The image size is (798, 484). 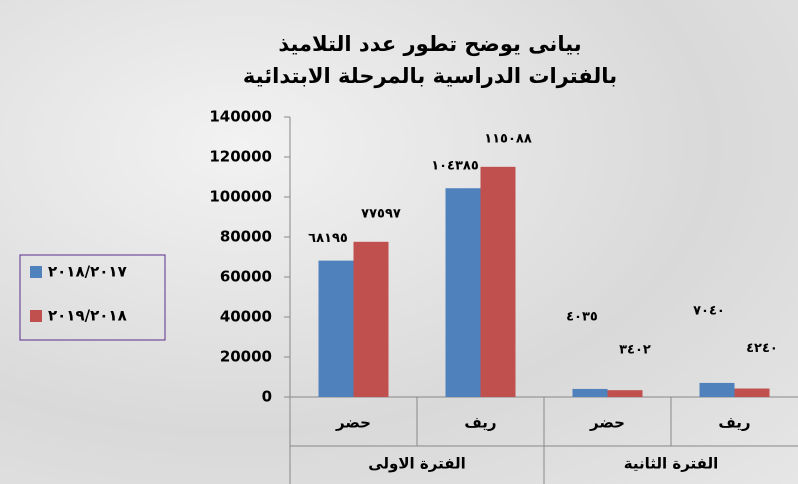 What do you see at coordinates (762, 348) in the screenshot?
I see `data-label: ٤٢٤٠` at bounding box center [762, 348].